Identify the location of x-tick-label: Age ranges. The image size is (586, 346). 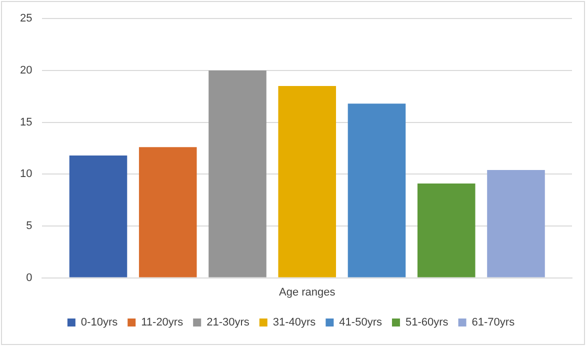
(307, 292).